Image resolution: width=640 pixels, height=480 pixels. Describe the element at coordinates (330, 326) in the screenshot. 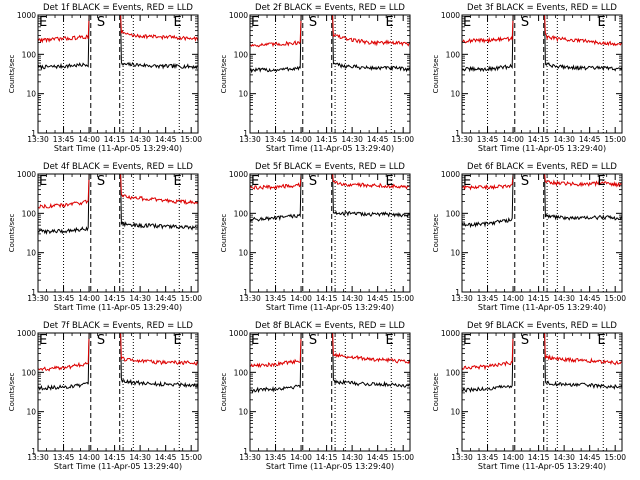

I see `chart-title: Det 8f BLACK = Events, RED = LLD` at that location.